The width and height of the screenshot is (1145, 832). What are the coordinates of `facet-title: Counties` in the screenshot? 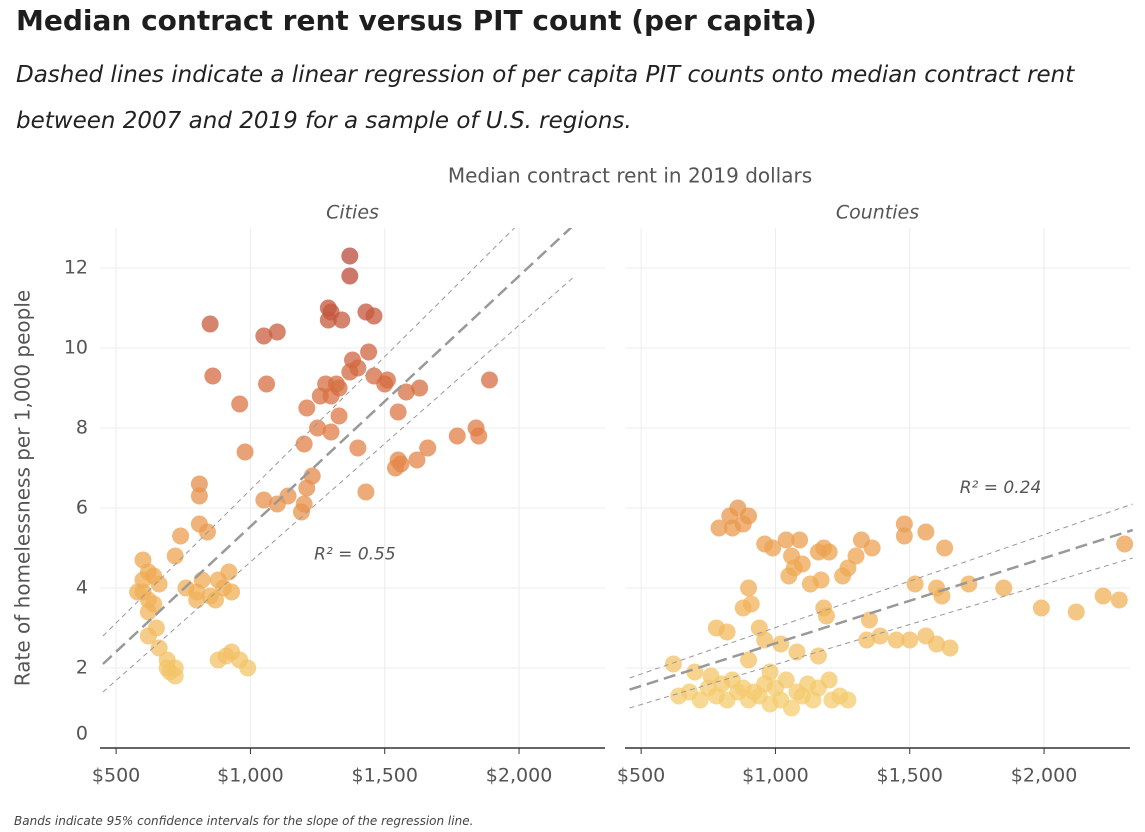 It's located at (877, 213).